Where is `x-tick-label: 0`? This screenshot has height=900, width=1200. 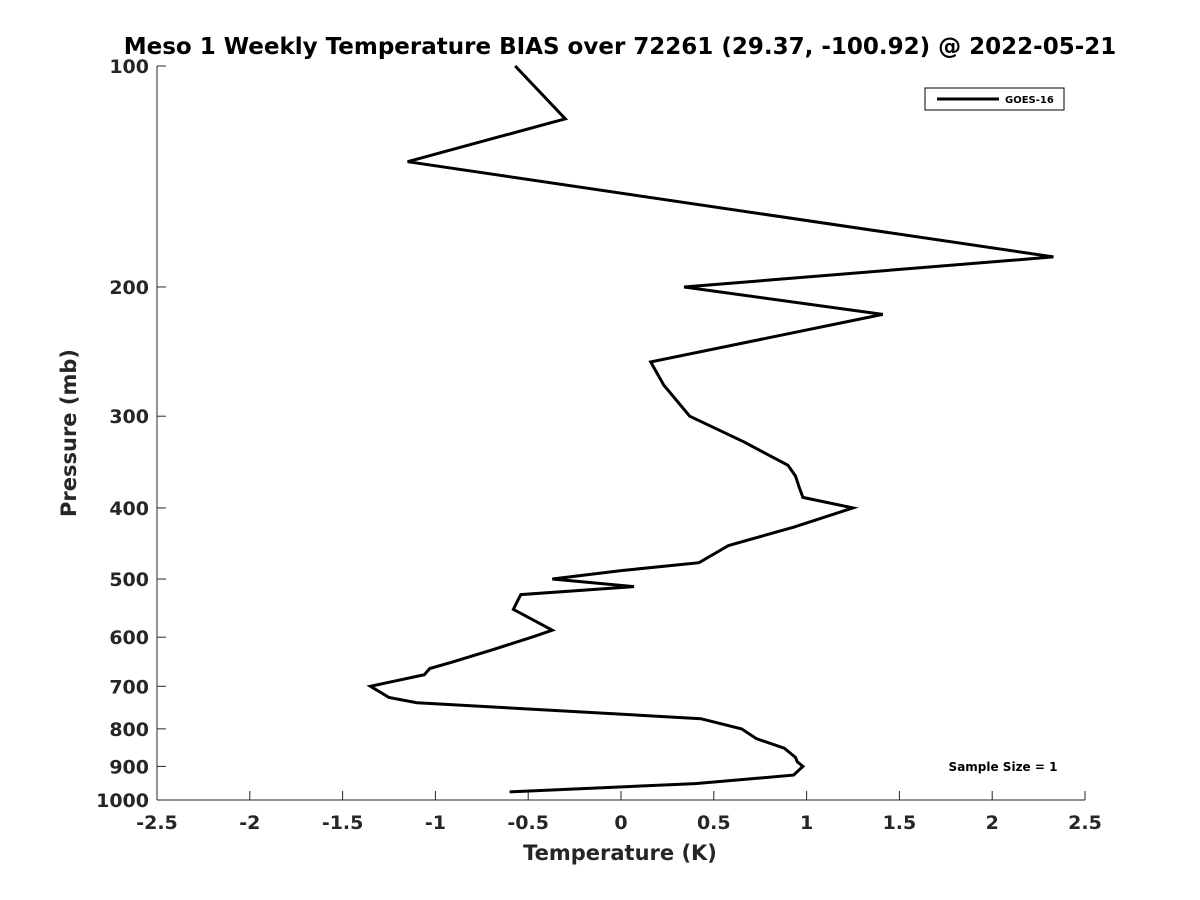 x-tick-label: 0 is located at coordinates (620, 823).